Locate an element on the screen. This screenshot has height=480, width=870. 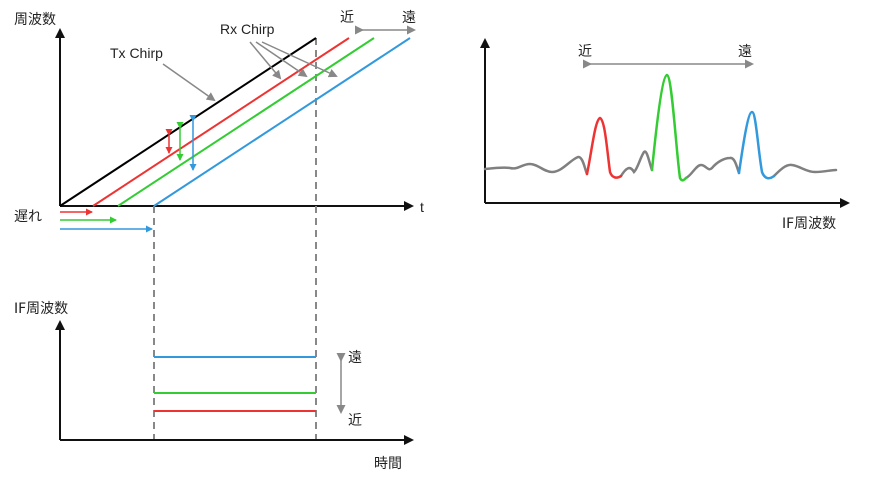
rx-chirp-far-line is located at coordinates (282, 122).